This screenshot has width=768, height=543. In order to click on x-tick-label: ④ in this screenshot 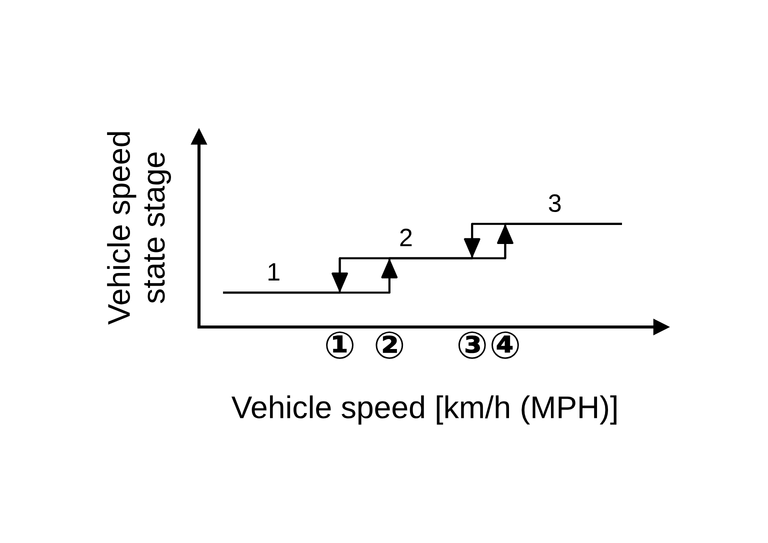, I will do `click(505, 345)`.